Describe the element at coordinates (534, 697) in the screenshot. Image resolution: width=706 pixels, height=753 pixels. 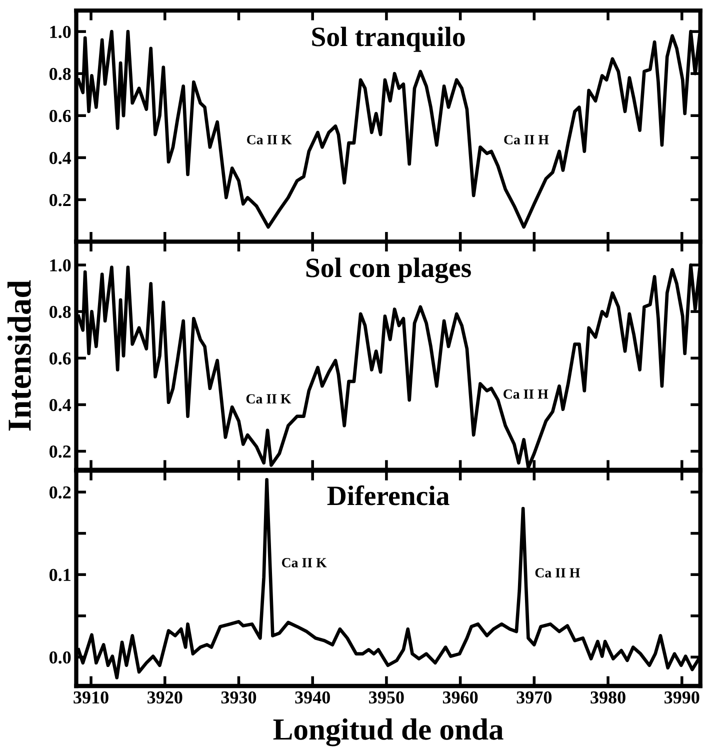
I see `x-tick-label: 3970` at that location.